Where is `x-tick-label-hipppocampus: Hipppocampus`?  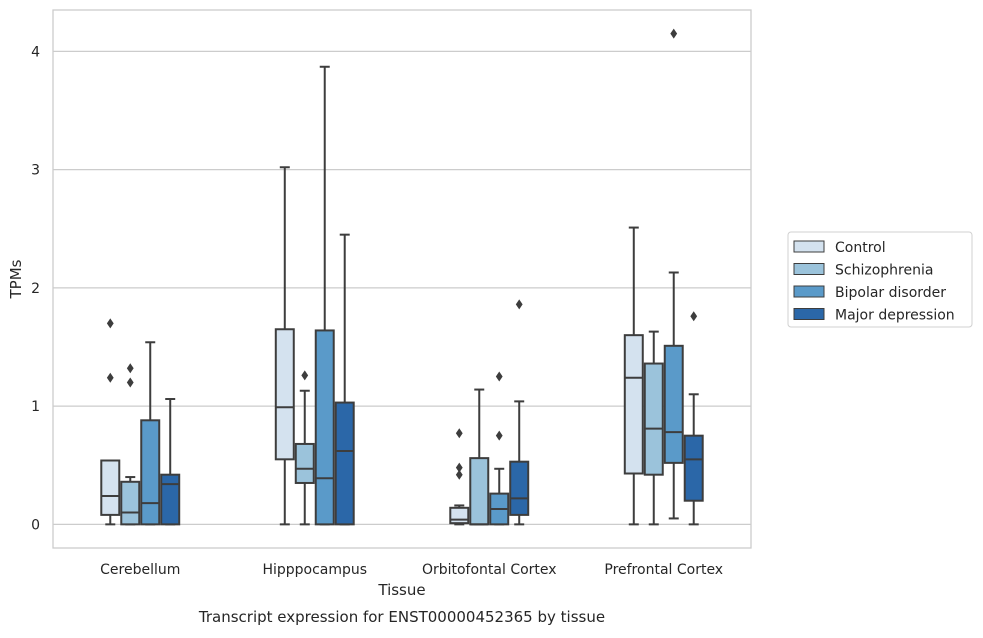 x-tick-label-hipppocampus: Hipppocampus is located at coordinates (314, 570).